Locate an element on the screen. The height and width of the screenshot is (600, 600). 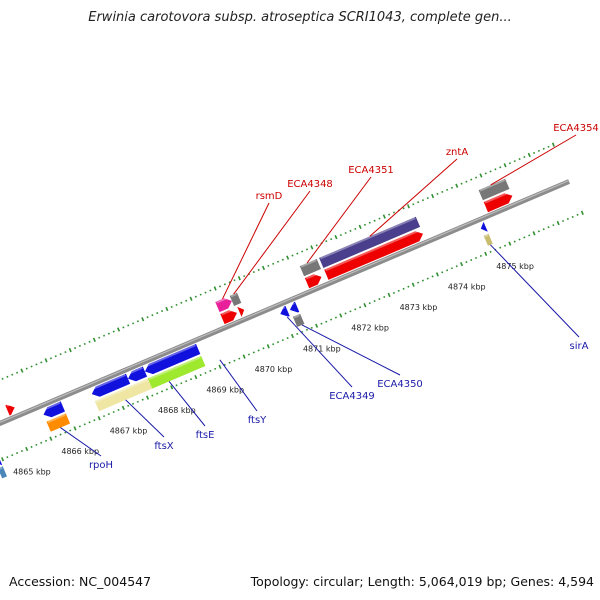
gene-label: zntA is located at coordinates (418, 192).